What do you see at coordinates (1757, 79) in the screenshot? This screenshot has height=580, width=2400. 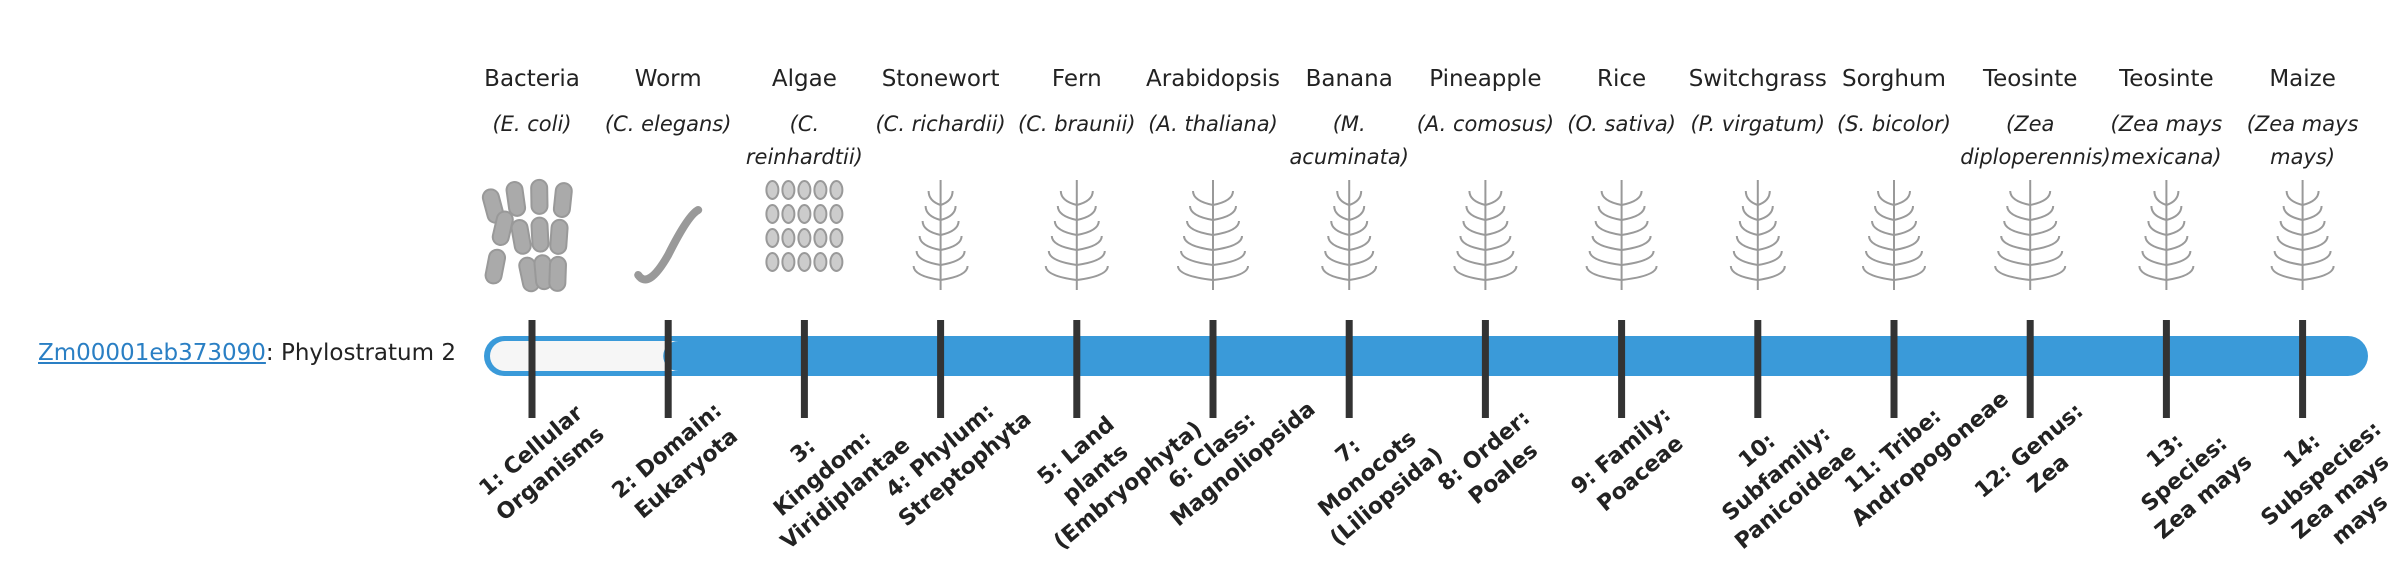 I see `common-name: Switchgrass` at bounding box center [1757, 79].